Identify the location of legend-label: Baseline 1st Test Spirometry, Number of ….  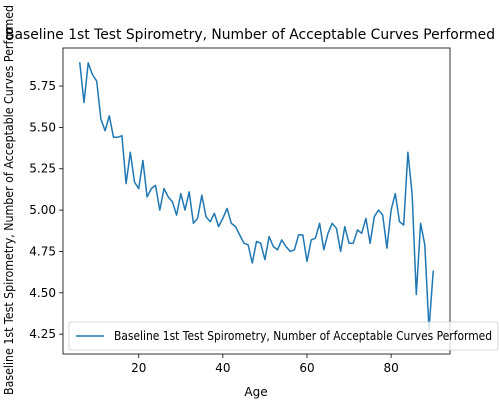
(303, 336).